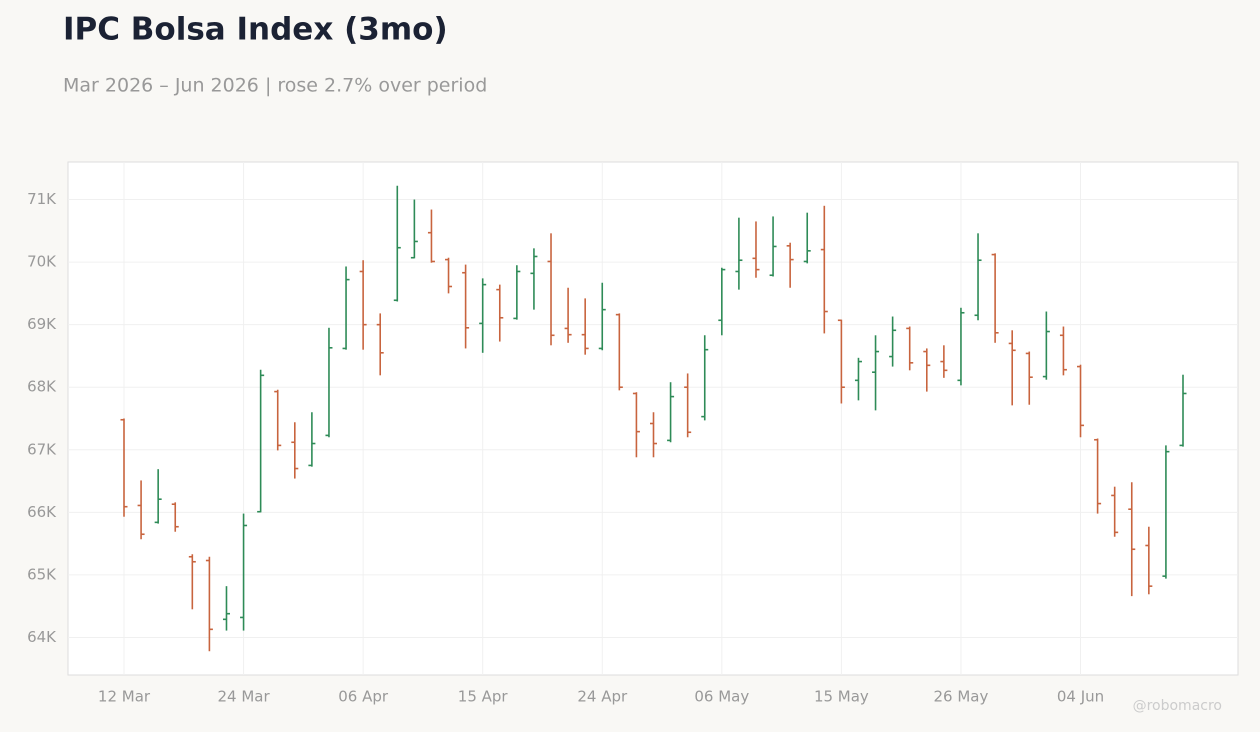 This screenshot has width=1260, height=732. Describe the element at coordinates (42, 574) in the screenshot. I see `y-tick-label: 65K` at that location.